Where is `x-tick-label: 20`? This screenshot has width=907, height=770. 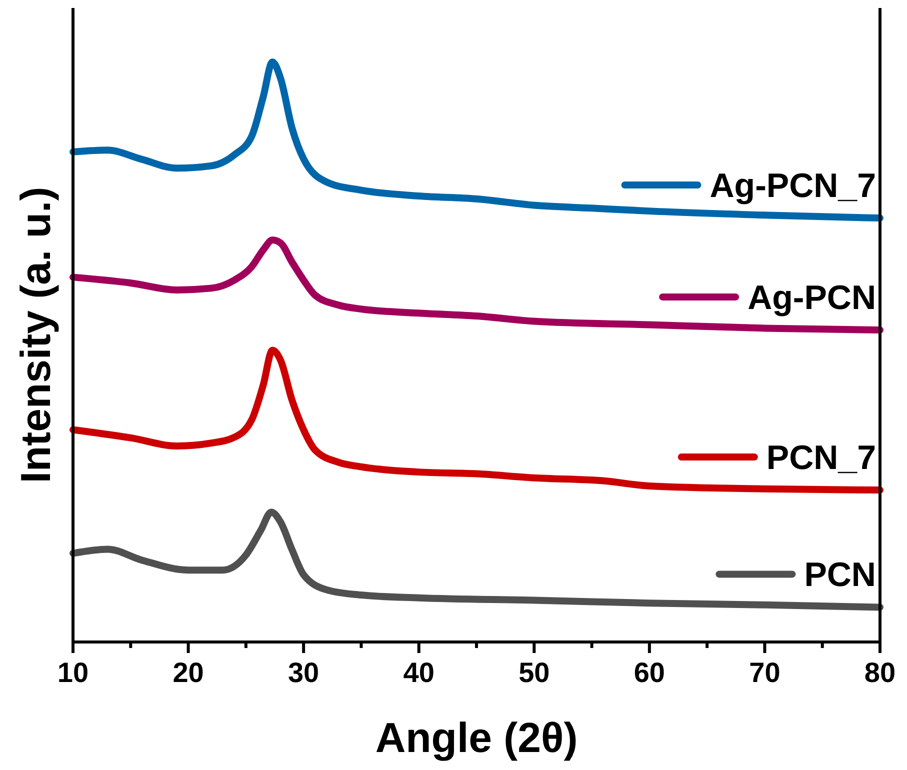
x-tick-label: 20 is located at coordinates (188, 672).